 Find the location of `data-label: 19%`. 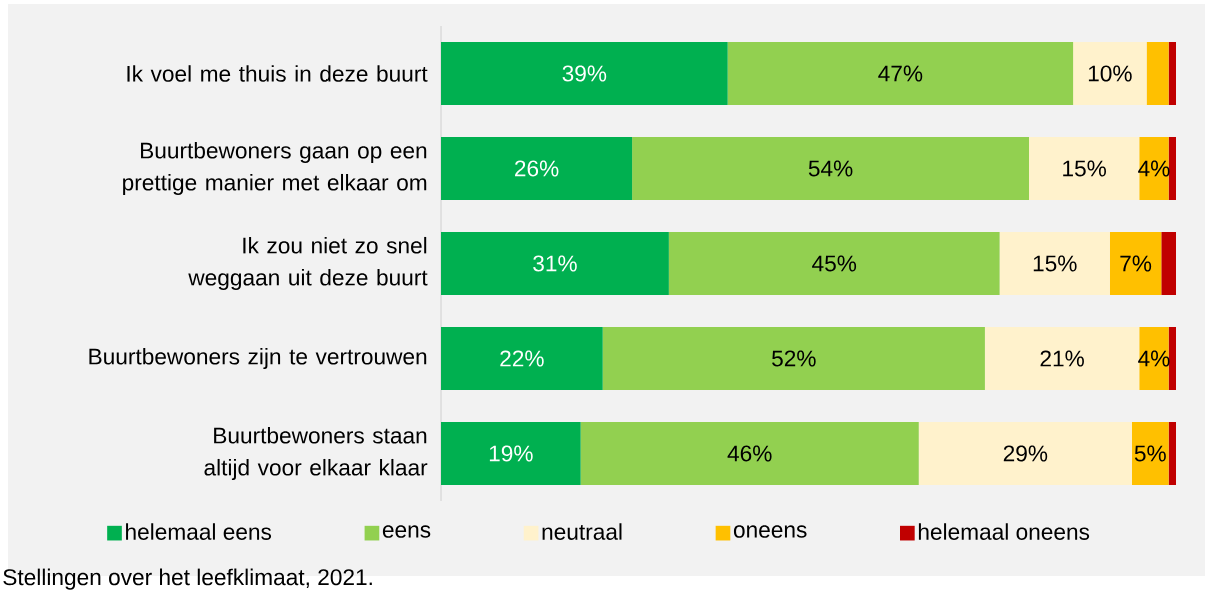

data-label: 19% is located at coordinates (511, 453).